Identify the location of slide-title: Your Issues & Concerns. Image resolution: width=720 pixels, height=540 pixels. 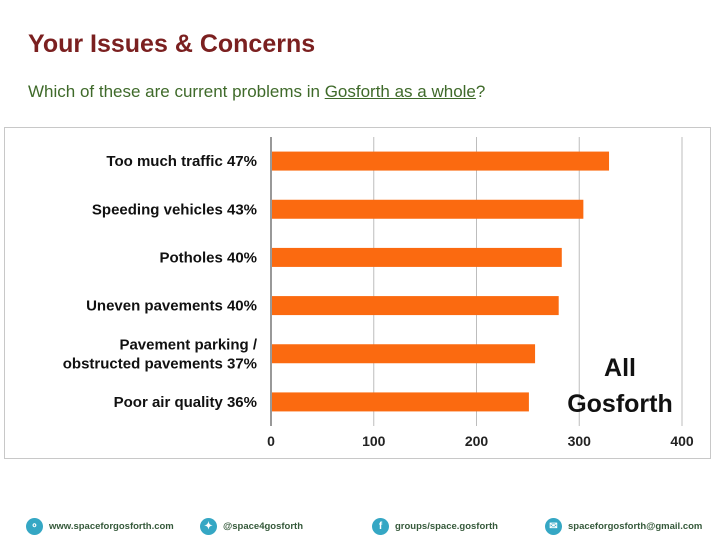
(172, 44).